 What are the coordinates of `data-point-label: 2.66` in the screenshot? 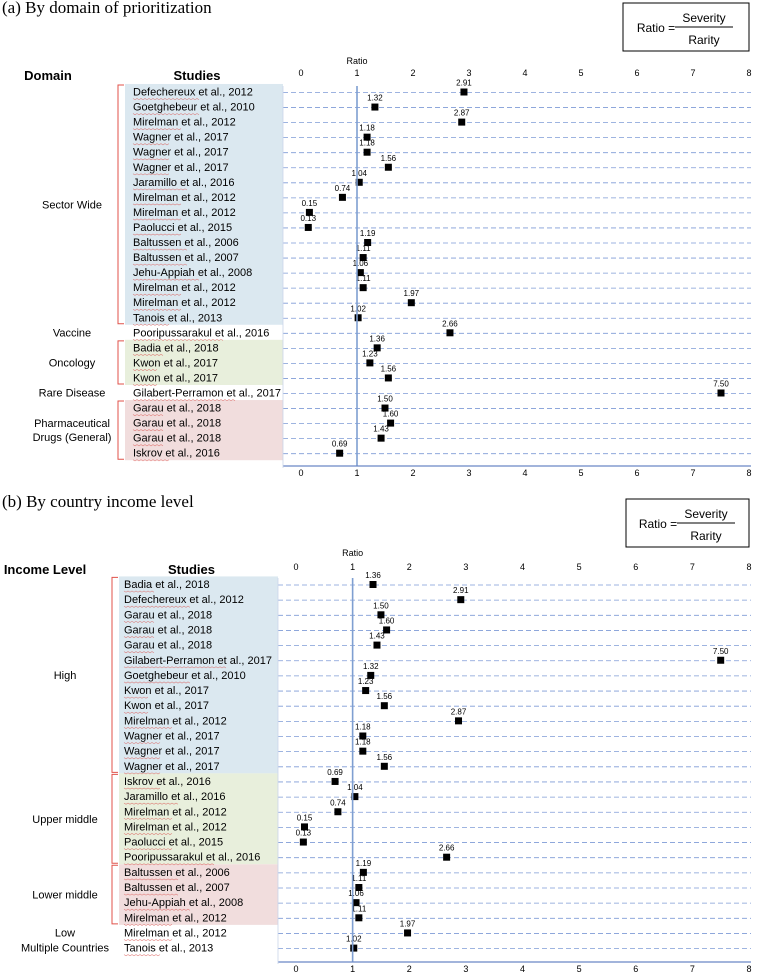 It's located at (450, 323).